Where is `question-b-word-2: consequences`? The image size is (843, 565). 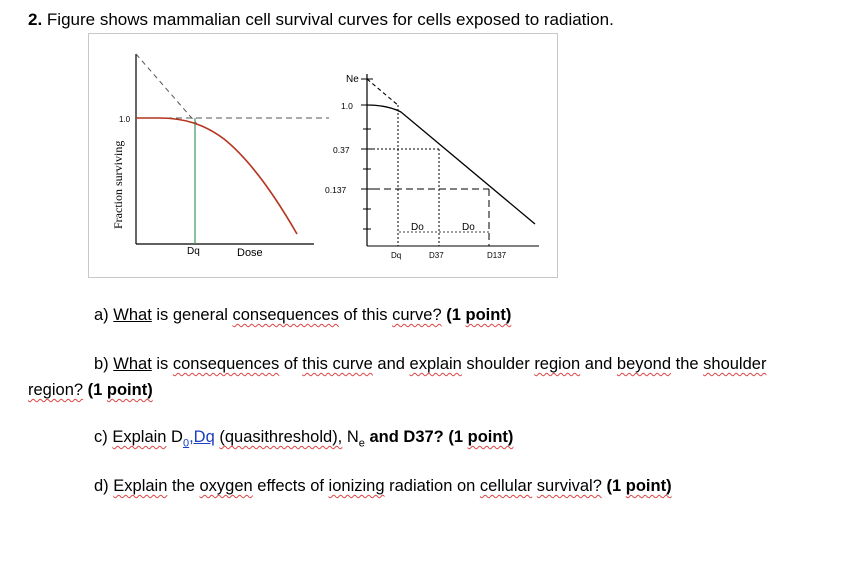 question-b-word-2: consequences is located at coordinates (226, 364).